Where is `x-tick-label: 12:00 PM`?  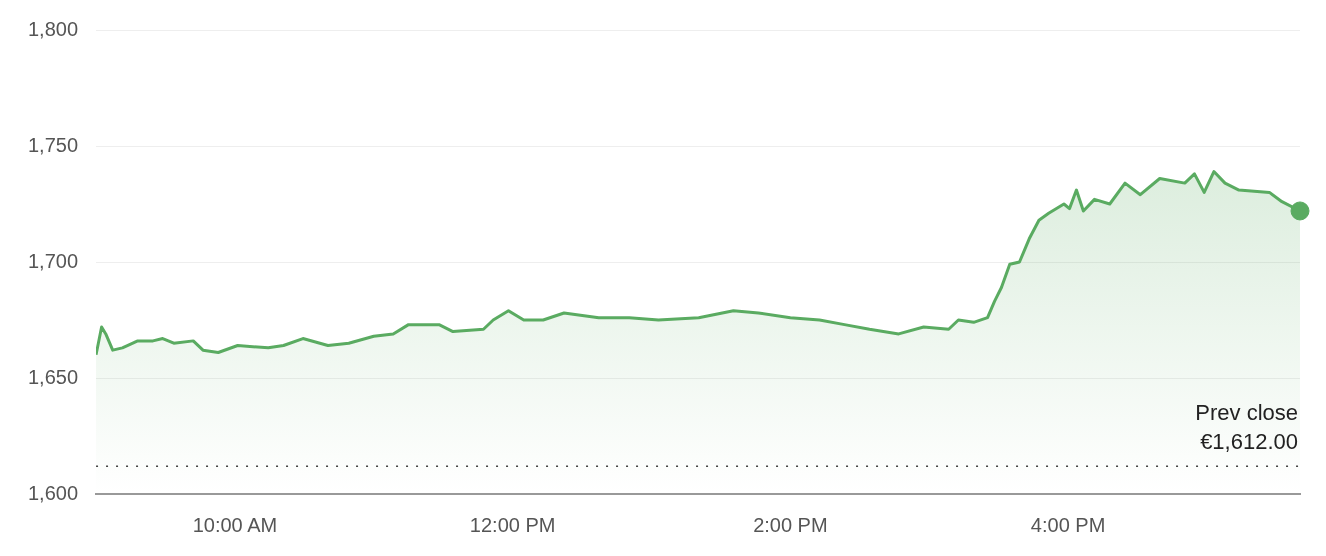 x-tick-label: 12:00 PM is located at coordinates (512, 524).